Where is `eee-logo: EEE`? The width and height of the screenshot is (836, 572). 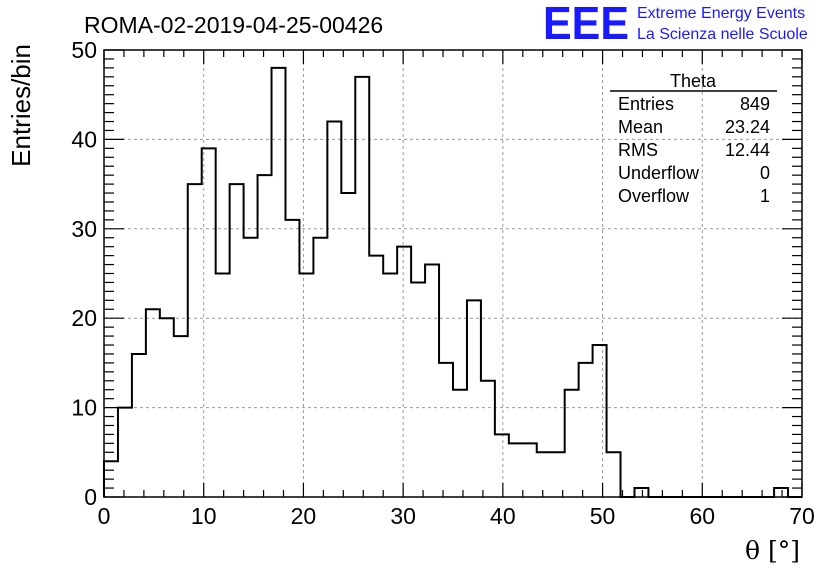
eee-logo: EEE is located at coordinates (586, 24).